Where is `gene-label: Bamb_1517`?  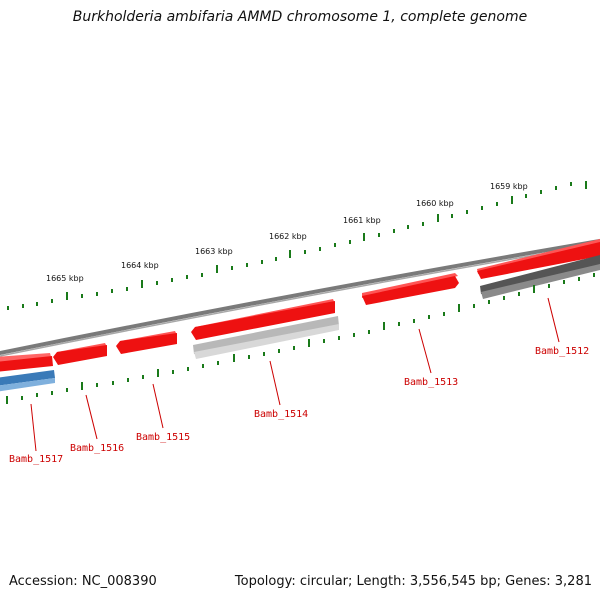
gene-label: Bamb_1517 is located at coordinates (36, 459).